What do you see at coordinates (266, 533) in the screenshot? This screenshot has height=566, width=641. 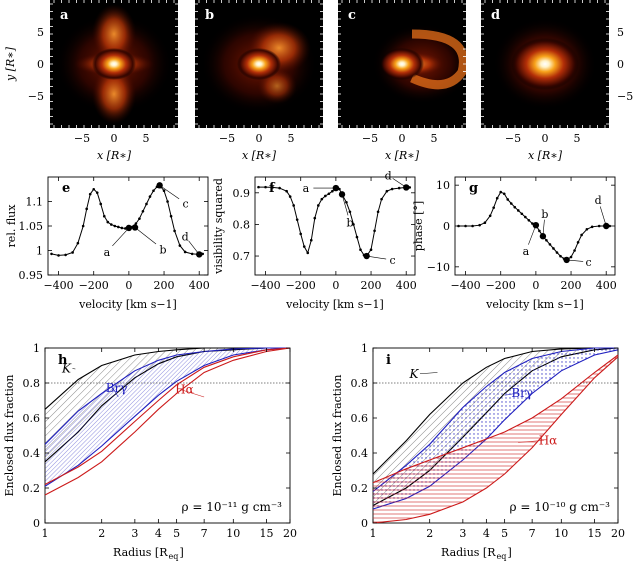 I see `x-tick-label: 15` at bounding box center [266, 533].